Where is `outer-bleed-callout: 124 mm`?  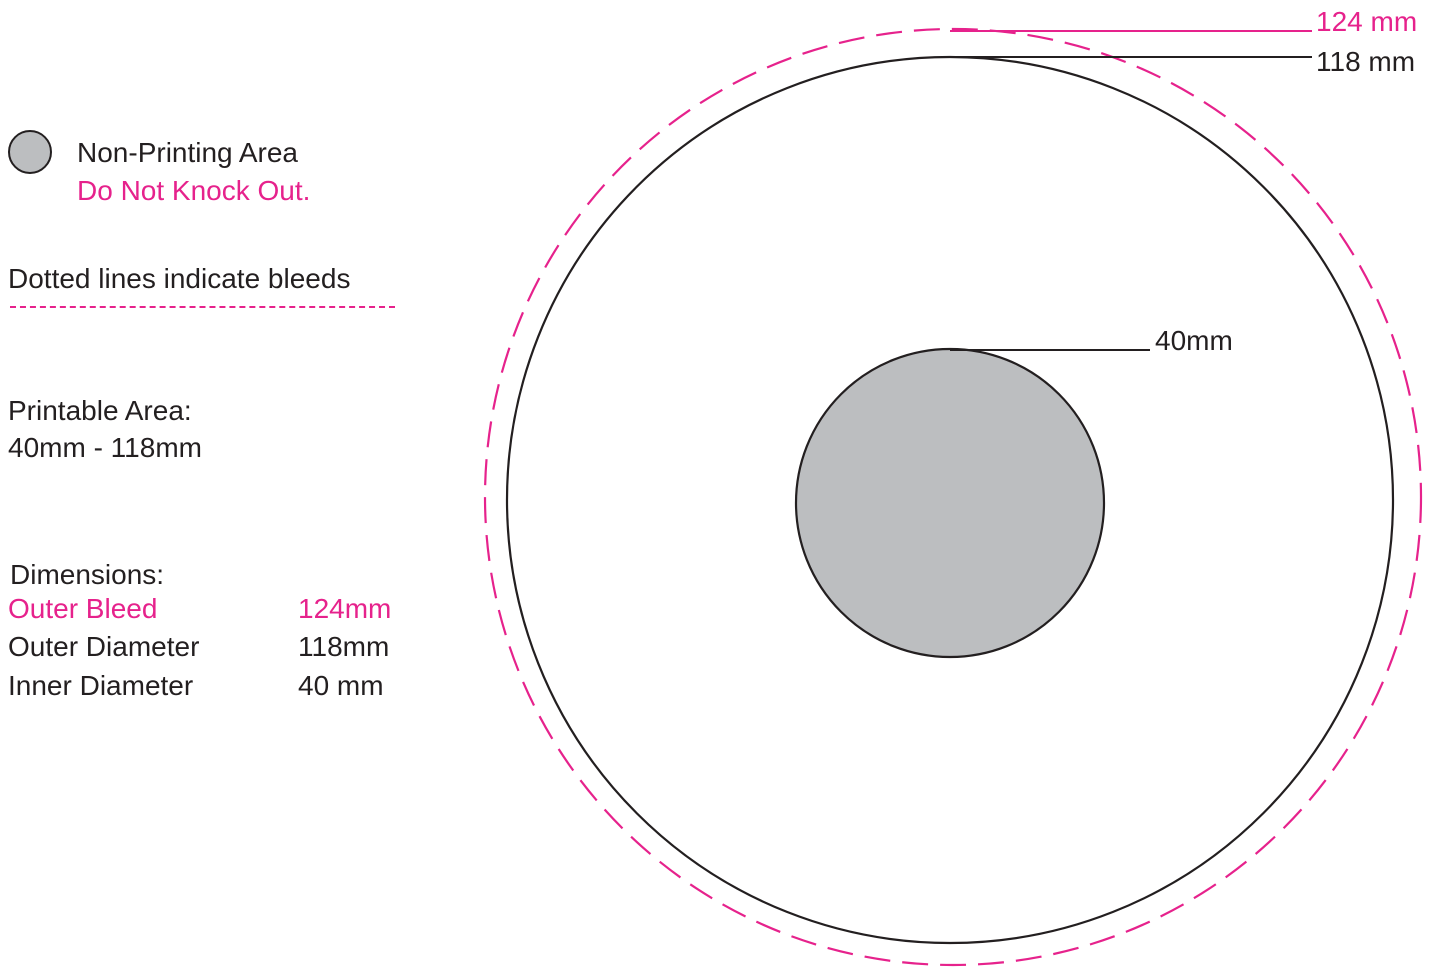 outer-bleed-callout: 124 mm is located at coordinates (1366, 21).